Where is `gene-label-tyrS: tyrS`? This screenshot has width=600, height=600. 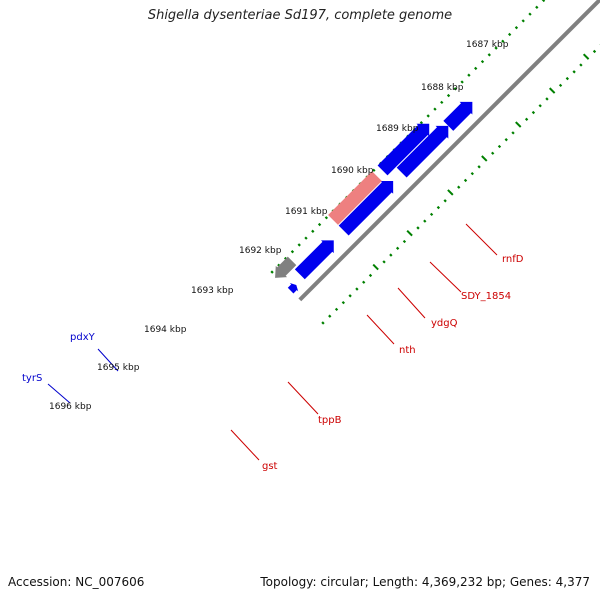
gene-label-tyrS: tyrS is located at coordinates (32, 378).